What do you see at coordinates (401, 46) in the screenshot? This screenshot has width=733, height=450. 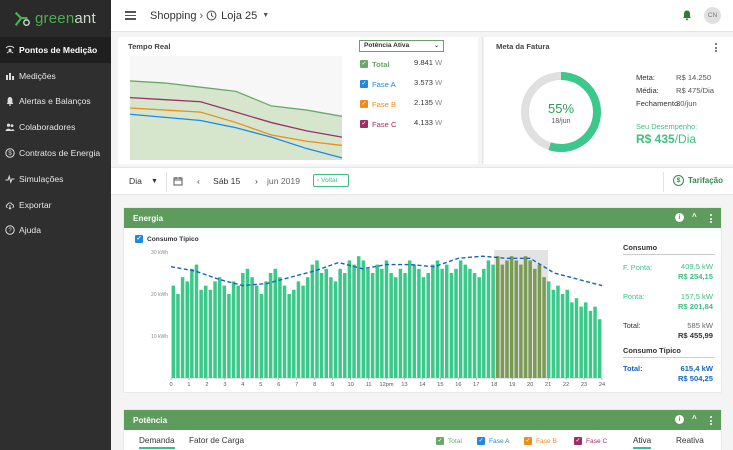 I see `measure-select: Potência Ativa ⌄` at bounding box center [401, 46].